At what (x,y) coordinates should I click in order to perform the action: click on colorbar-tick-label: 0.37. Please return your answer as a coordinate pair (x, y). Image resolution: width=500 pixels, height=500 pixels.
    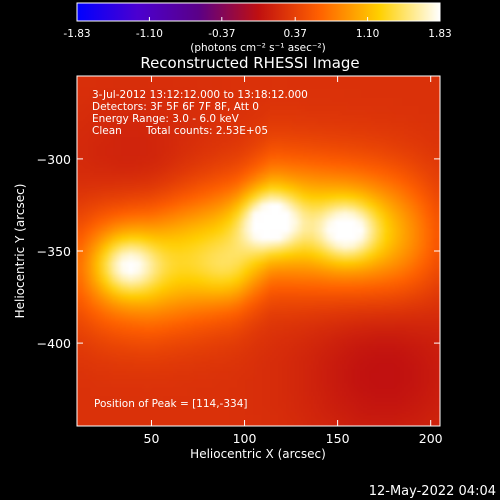
    Looking at the image, I should click on (295, 34).